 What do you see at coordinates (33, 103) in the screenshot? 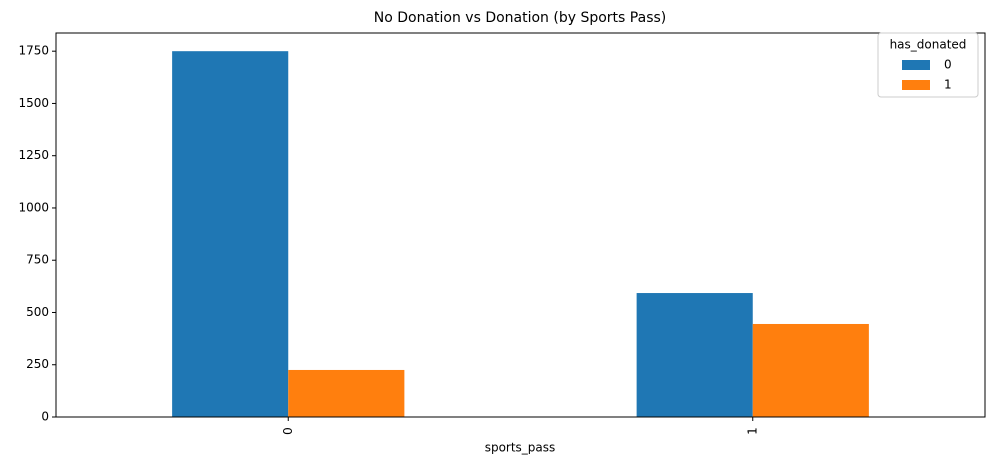
I see `y-tick-label: 1500` at bounding box center [33, 103].